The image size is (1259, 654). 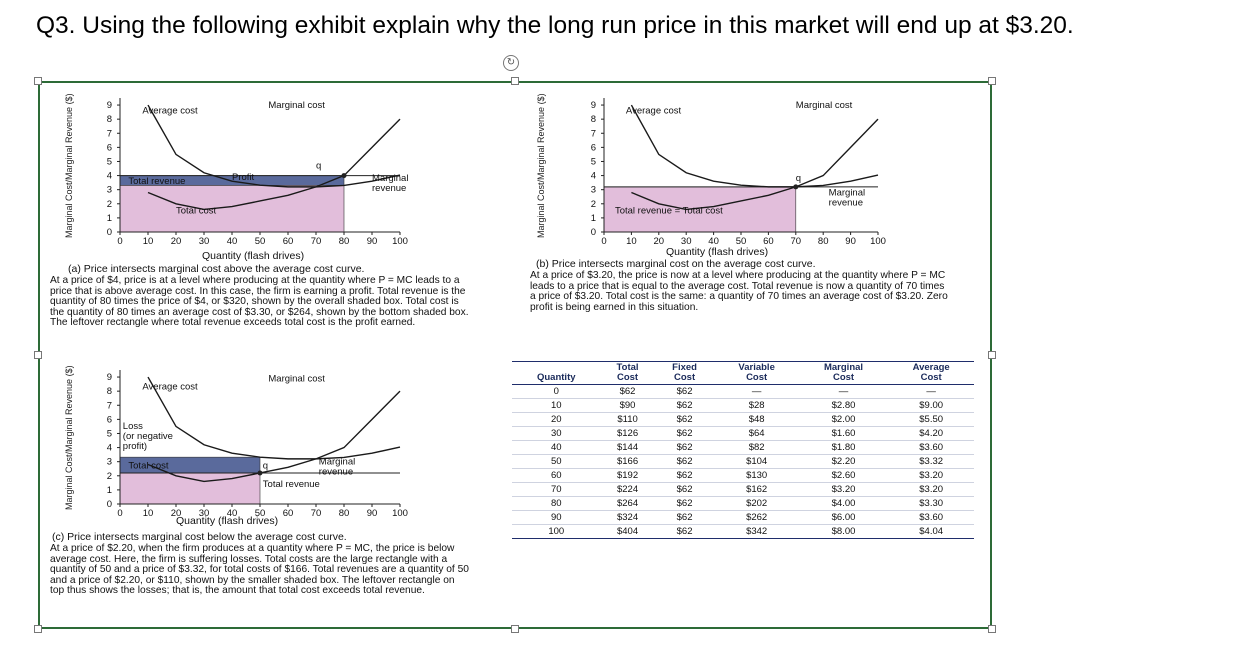 What do you see at coordinates (992, 355) in the screenshot?
I see `resize-handle-mr` at bounding box center [992, 355].